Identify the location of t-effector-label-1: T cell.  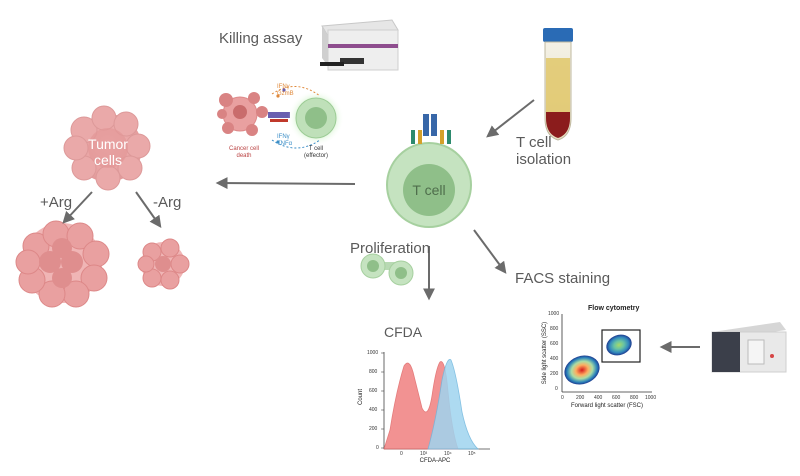
(316, 149).